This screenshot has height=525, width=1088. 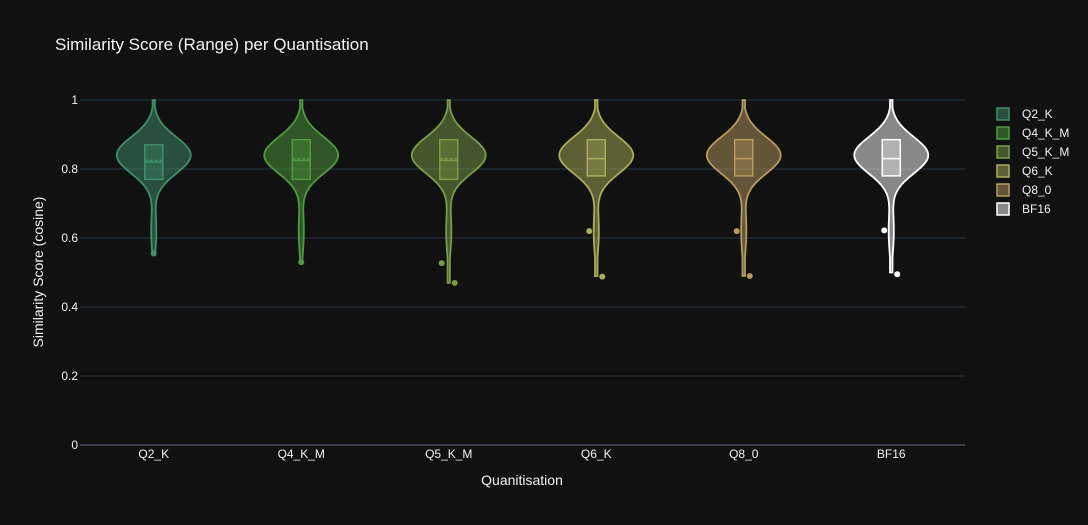 I want to click on legend-label: Q2_K, so click(x=1037, y=114).